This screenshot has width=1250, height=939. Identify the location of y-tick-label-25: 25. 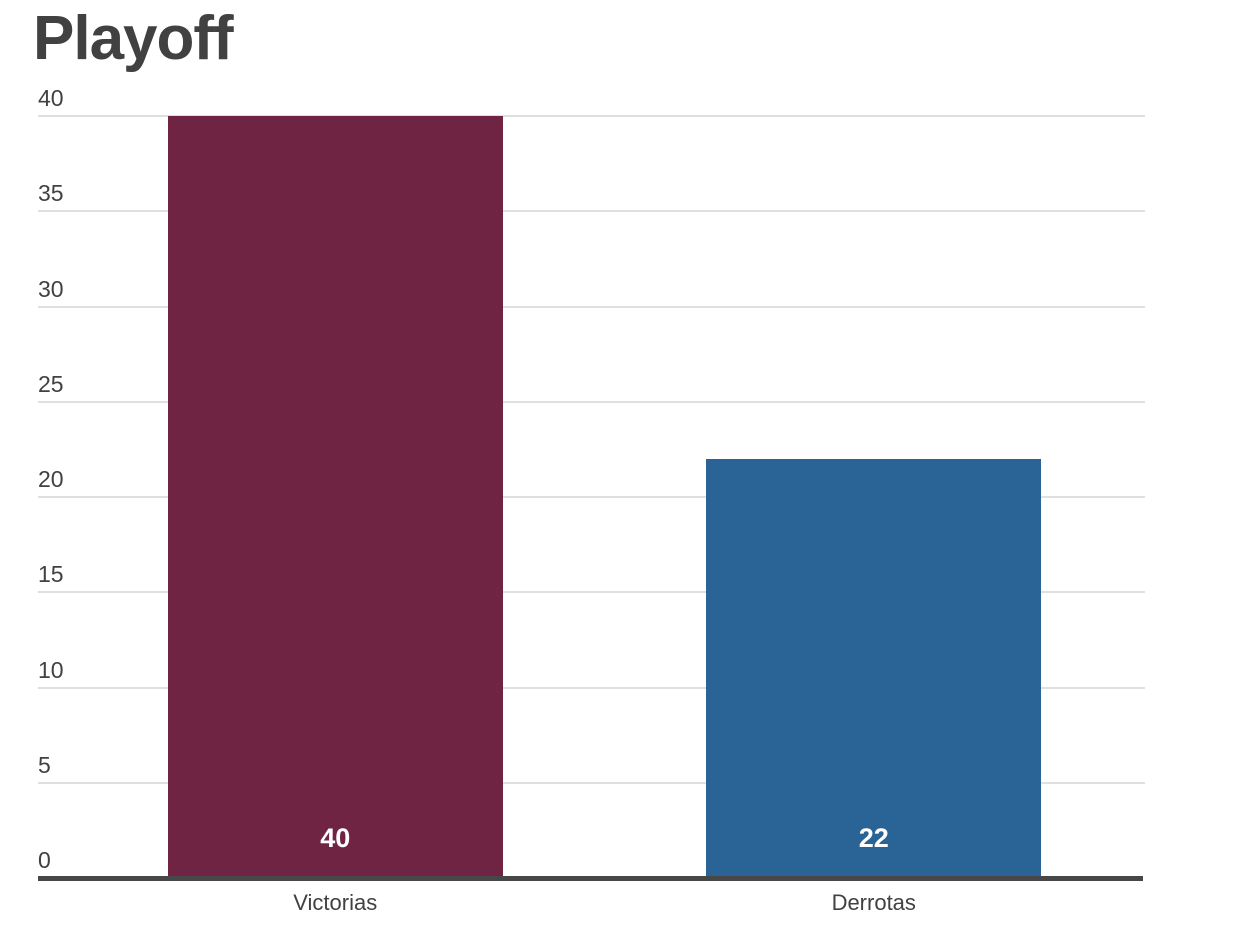
(51, 383).